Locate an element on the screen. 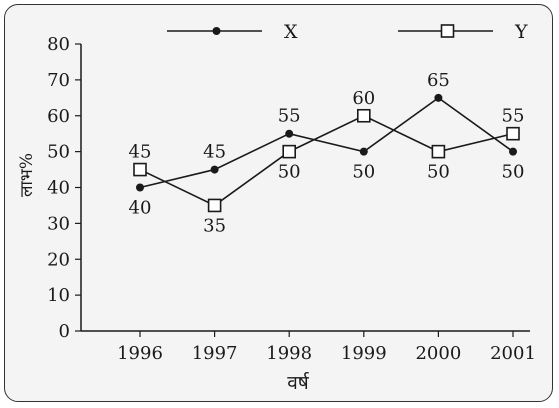  data-label-x: 65 is located at coordinates (438, 80).